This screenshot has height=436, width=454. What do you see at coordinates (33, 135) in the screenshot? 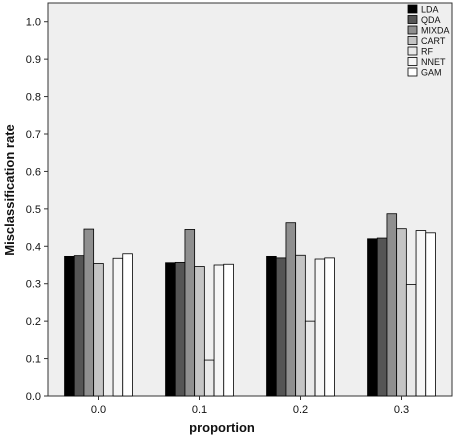
I see `y-tick-label: 0.7` at bounding box center [33, 135].